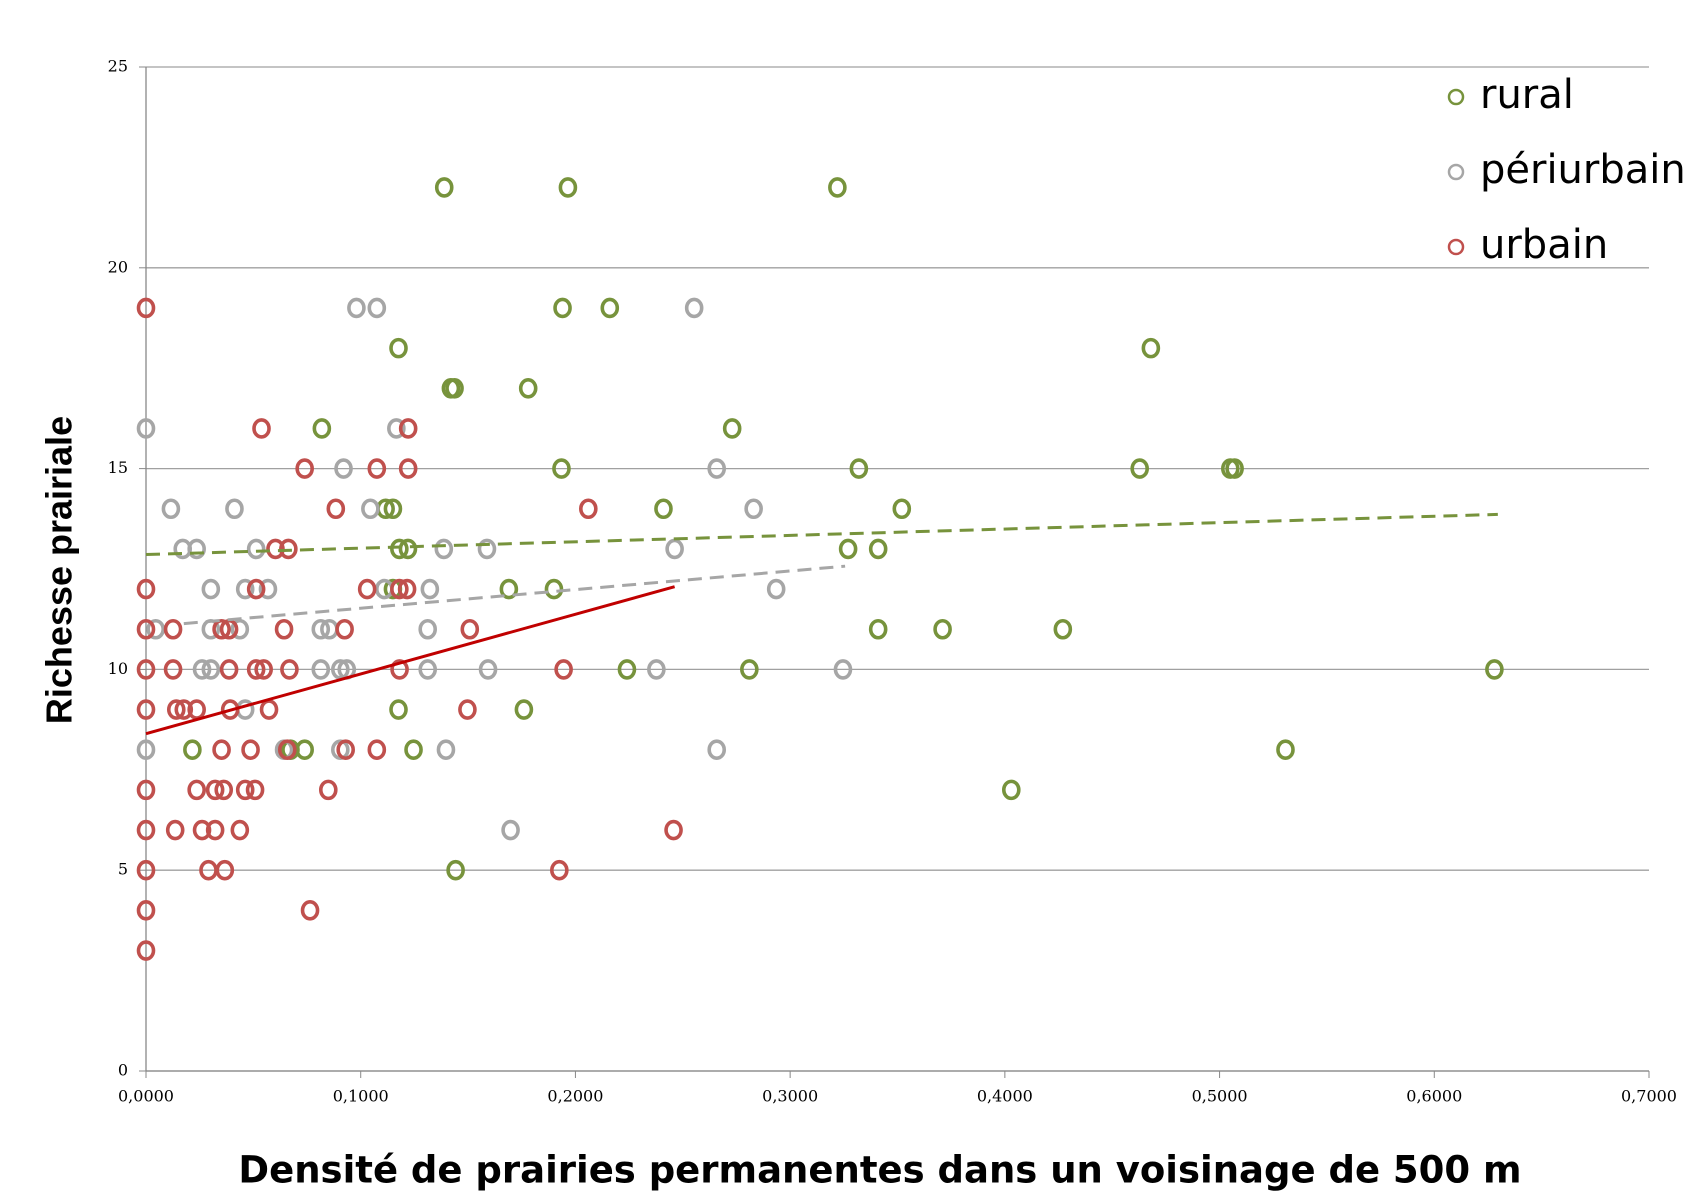 This screenshot has height=1198, width=1692. What do you see at coordinates (123, 869) in the screenshot?
I see `y-tick-label: 5` at bounding box center [123, 869].